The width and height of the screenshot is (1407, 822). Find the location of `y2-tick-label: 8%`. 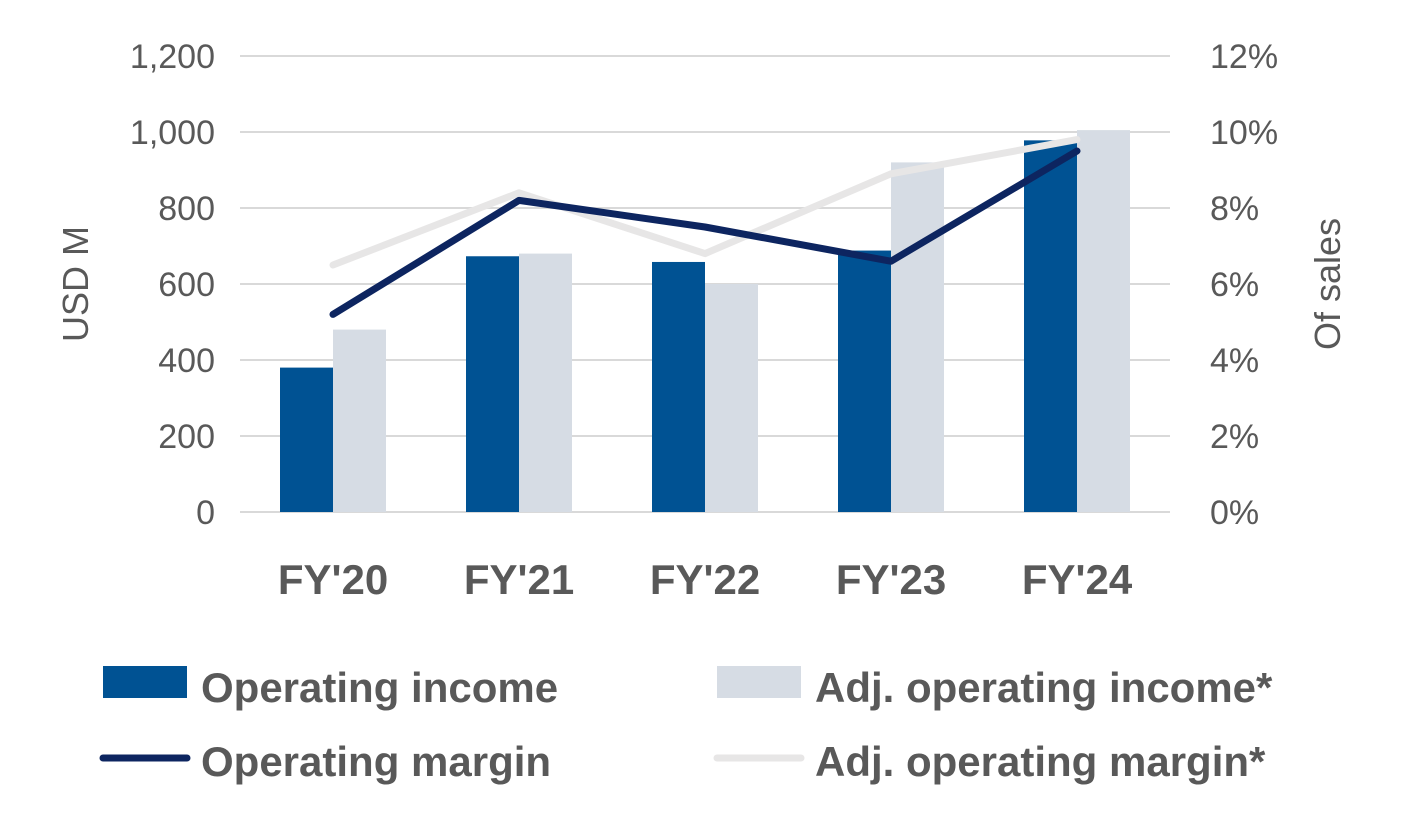

y2-tick-label: 8% is located at coordinates (1234, 209).